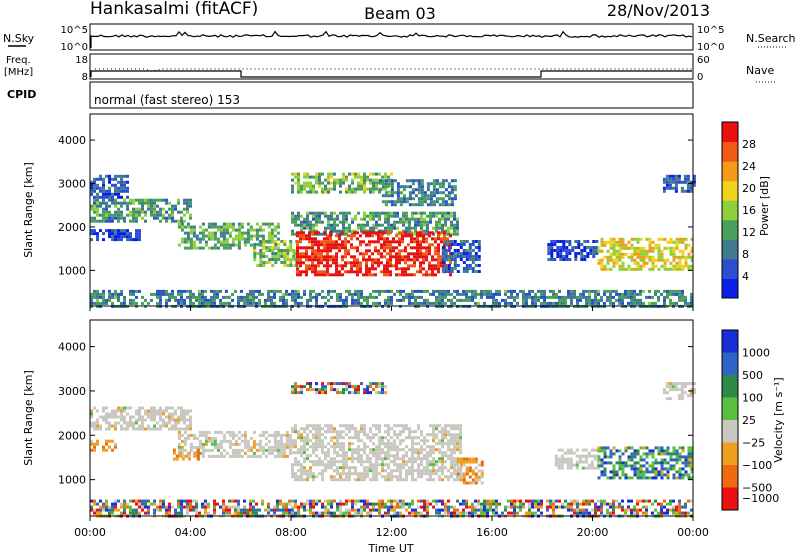 Image resolution: width=800 pixels, height=554 pixels. What do you see at coordinates (730, 268) in the screenshot?
I see `colorbar-swatch` at bounding box center [730, 268].